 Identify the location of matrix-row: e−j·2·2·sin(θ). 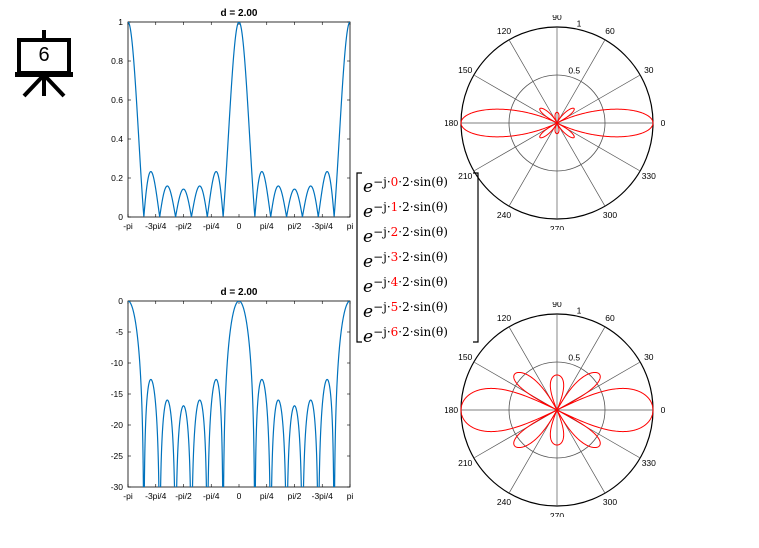
(405, 233).